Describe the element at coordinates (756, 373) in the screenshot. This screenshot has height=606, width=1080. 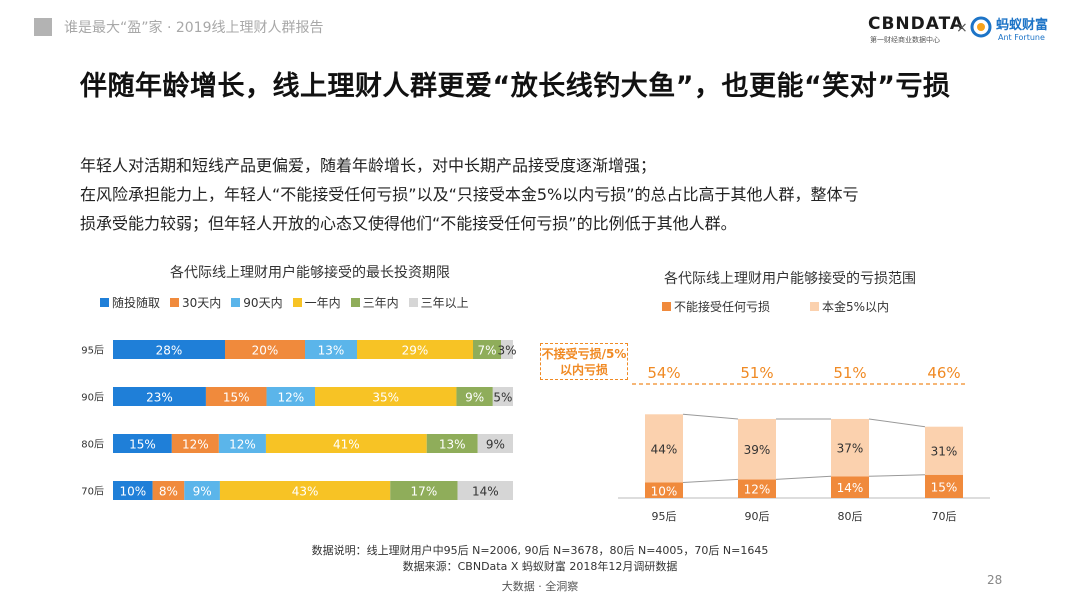
I see `loss-total-label: 51%` at that location.